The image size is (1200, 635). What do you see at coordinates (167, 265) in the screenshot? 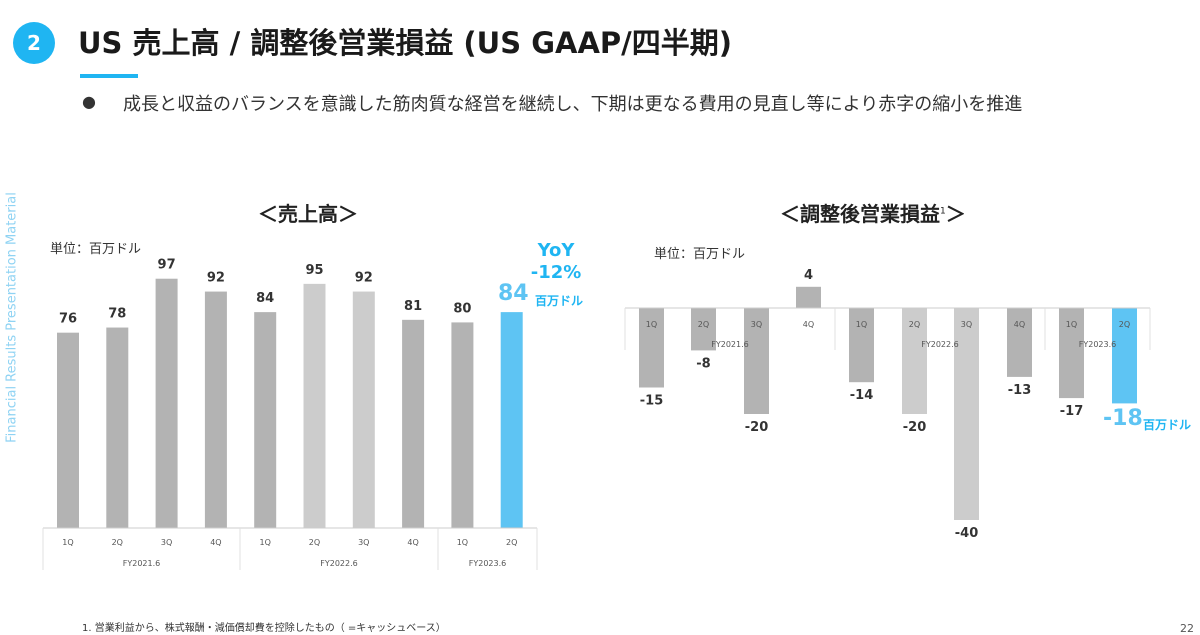
I see `revenue-value-label: 97` at bounding box center [167, 265].